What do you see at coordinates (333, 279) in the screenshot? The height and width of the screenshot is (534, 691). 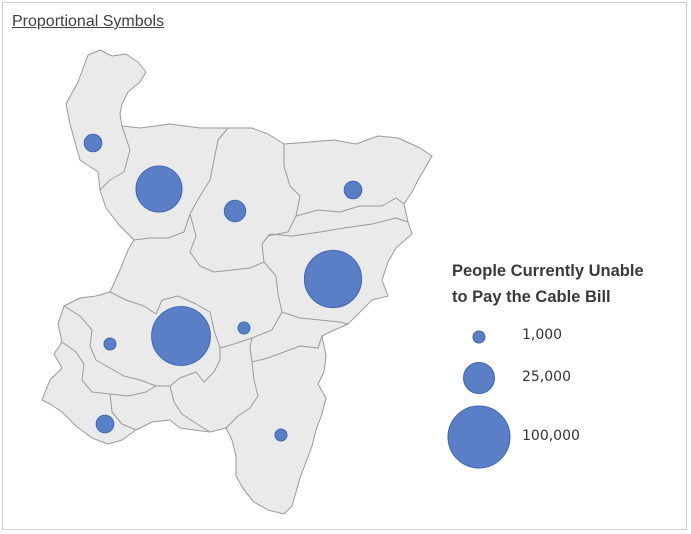 I see `symbol-east` at bounding box center [333, 279].